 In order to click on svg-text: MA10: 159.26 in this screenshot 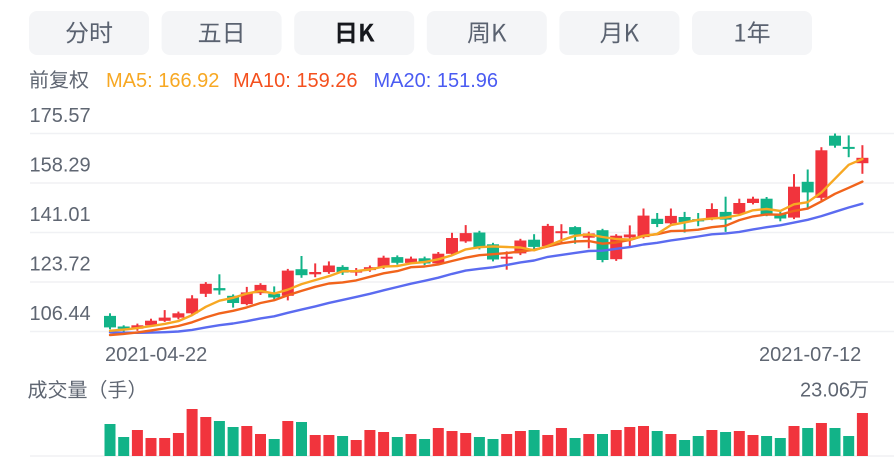, I will do `click(295, 81)`.